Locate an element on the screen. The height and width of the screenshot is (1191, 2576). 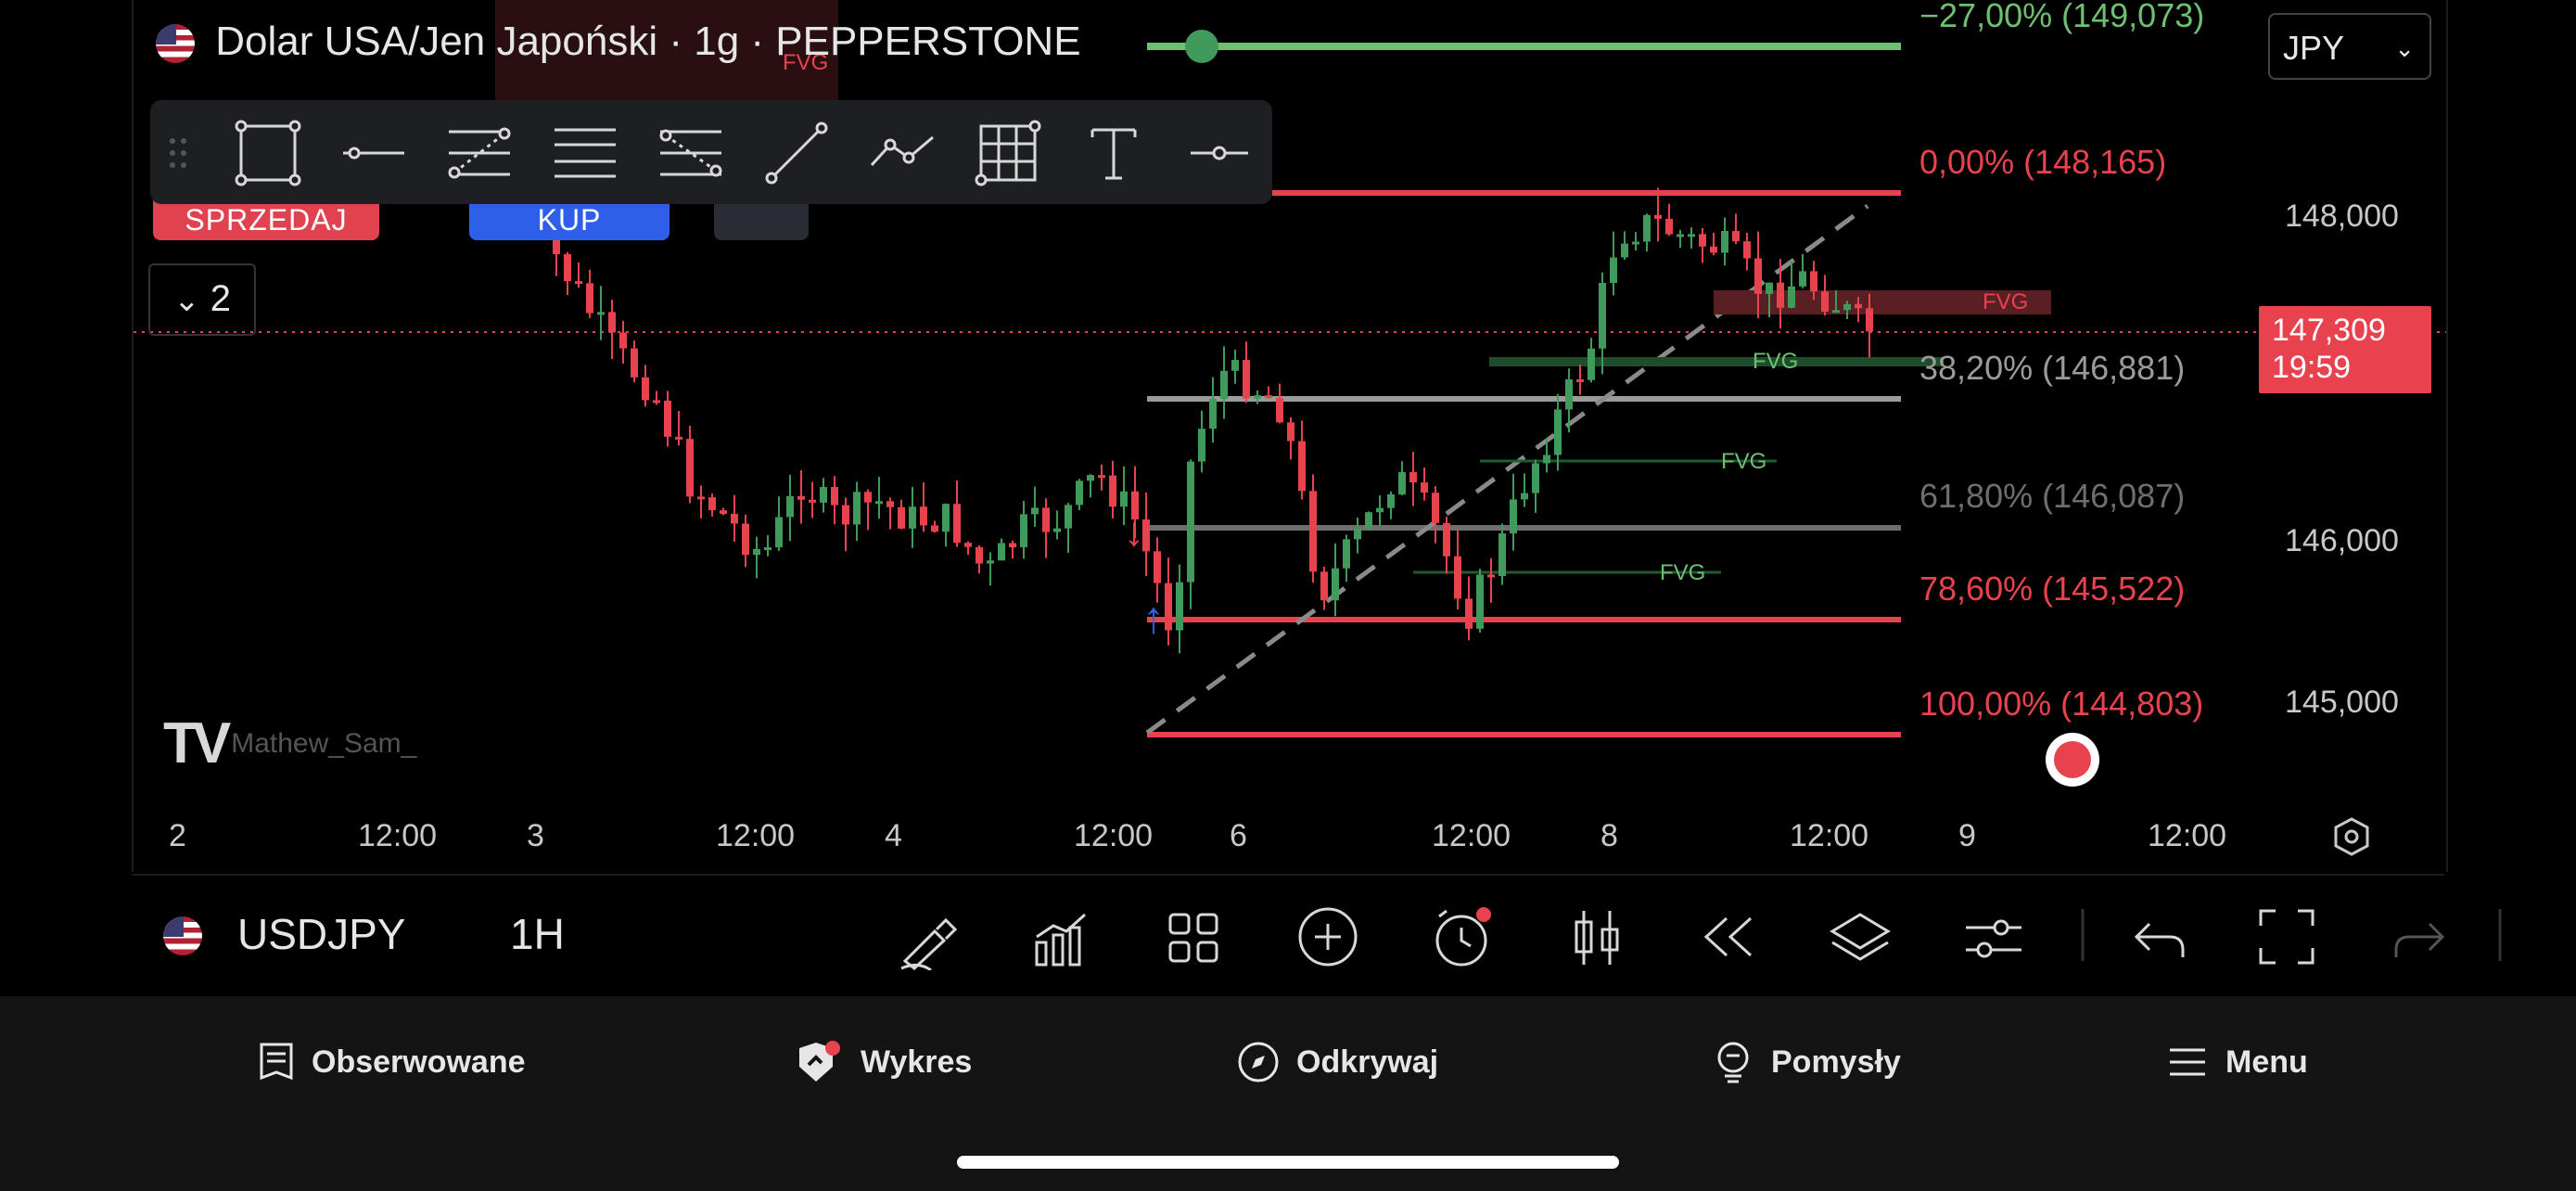
chart-settings-button is located at coordinates (1995, 936).